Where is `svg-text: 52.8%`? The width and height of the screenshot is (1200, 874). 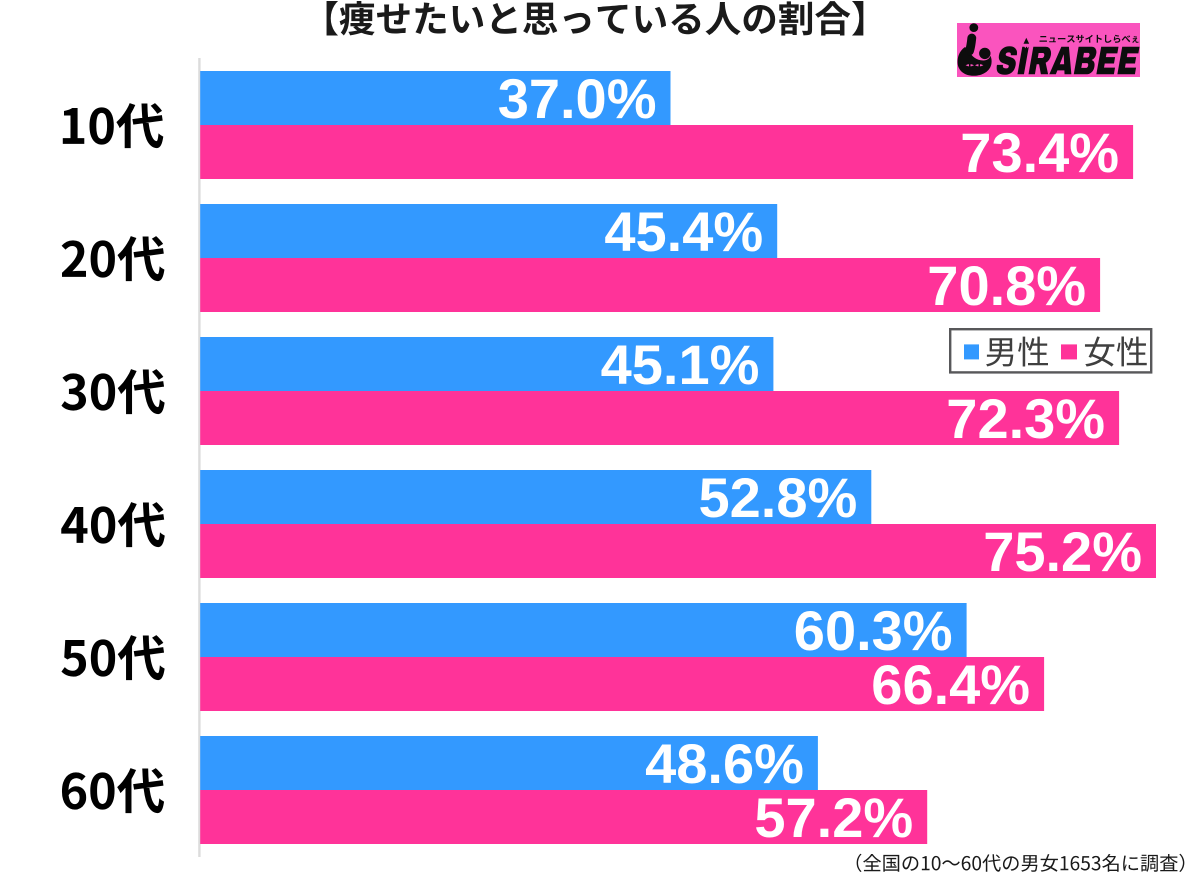
svg-text: 52.8% is located at coordinates (778, 497).